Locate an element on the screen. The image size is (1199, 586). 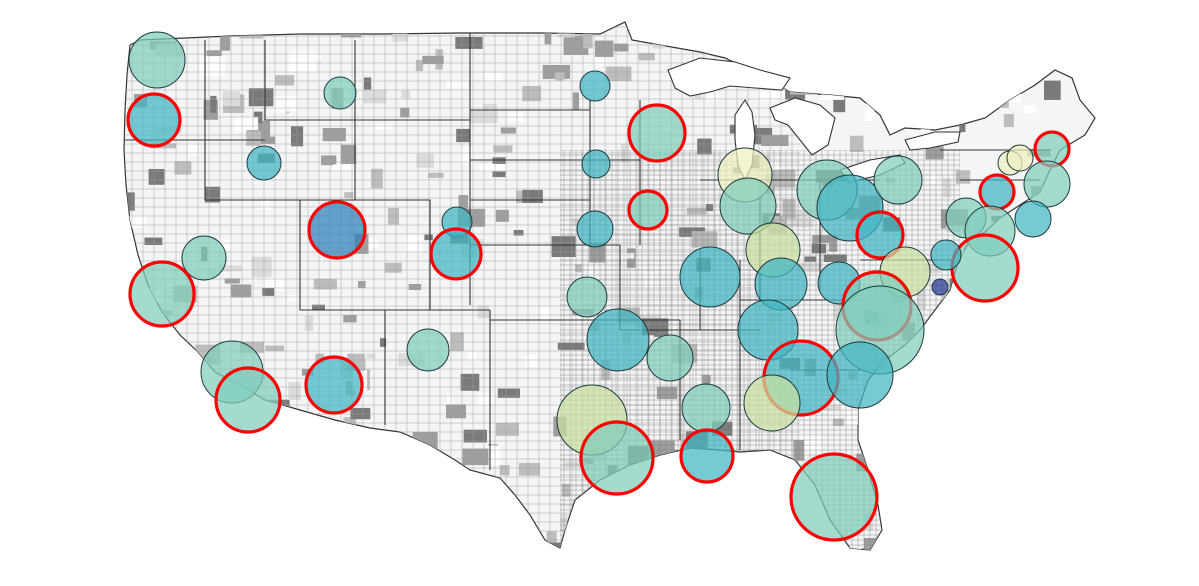
lake-ontario is located at coordinates (932, 141).